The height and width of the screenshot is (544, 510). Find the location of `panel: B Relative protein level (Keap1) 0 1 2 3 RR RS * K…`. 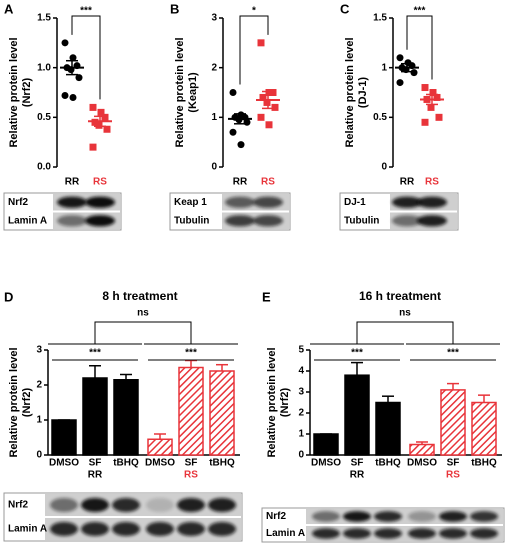

panel: B Relative protein level (Keap1) 0 1 2 3 RR RS * K… is located at coordinates (230, 116).